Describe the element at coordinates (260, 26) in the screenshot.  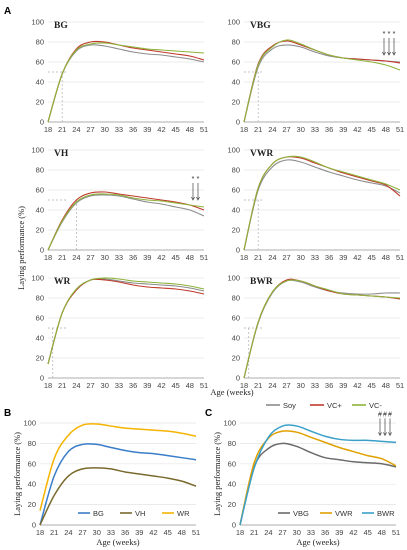
I see `panel-title: VBG` at that location.